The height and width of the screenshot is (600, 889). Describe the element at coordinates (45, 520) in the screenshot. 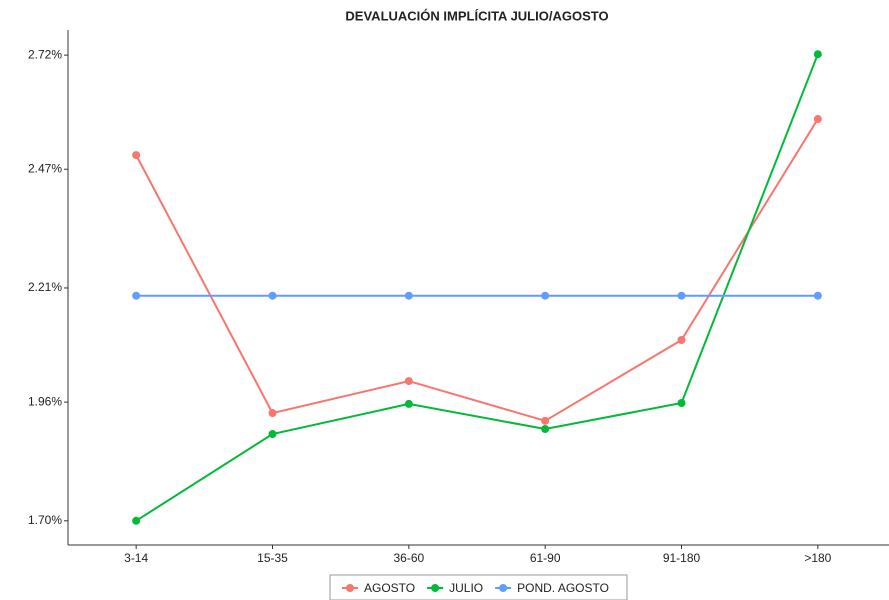

I see `y-tick-label: 1.70%` at that location.